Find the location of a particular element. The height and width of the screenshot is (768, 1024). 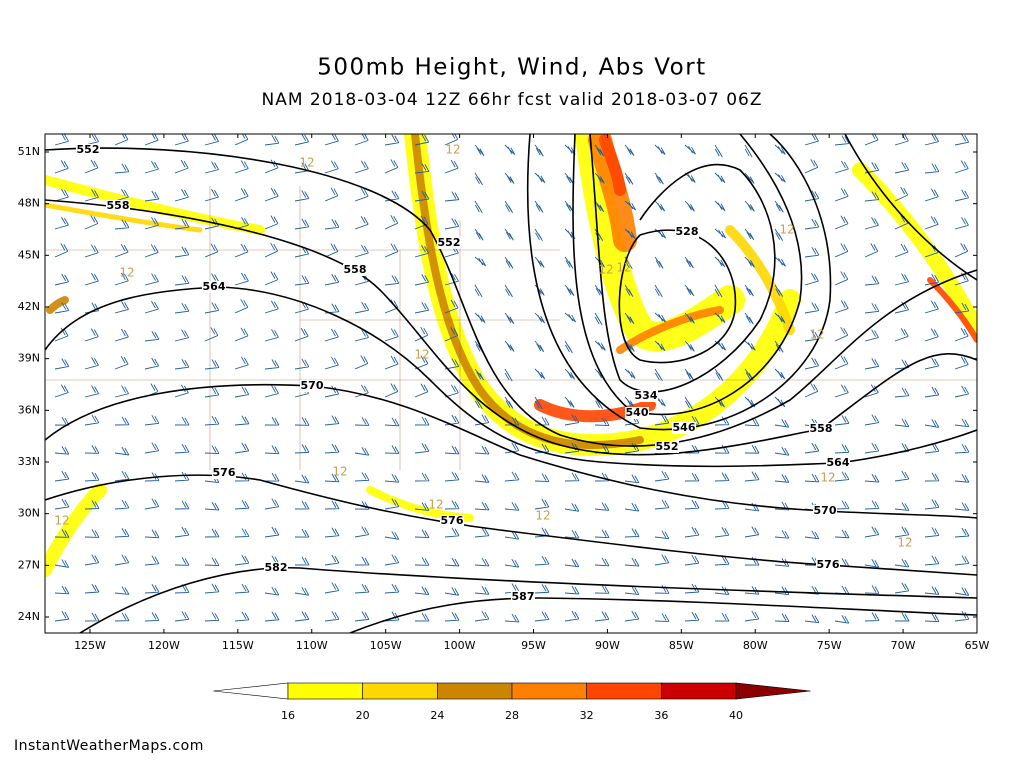

lon-label: 85W is located at coordinates (681, 645).